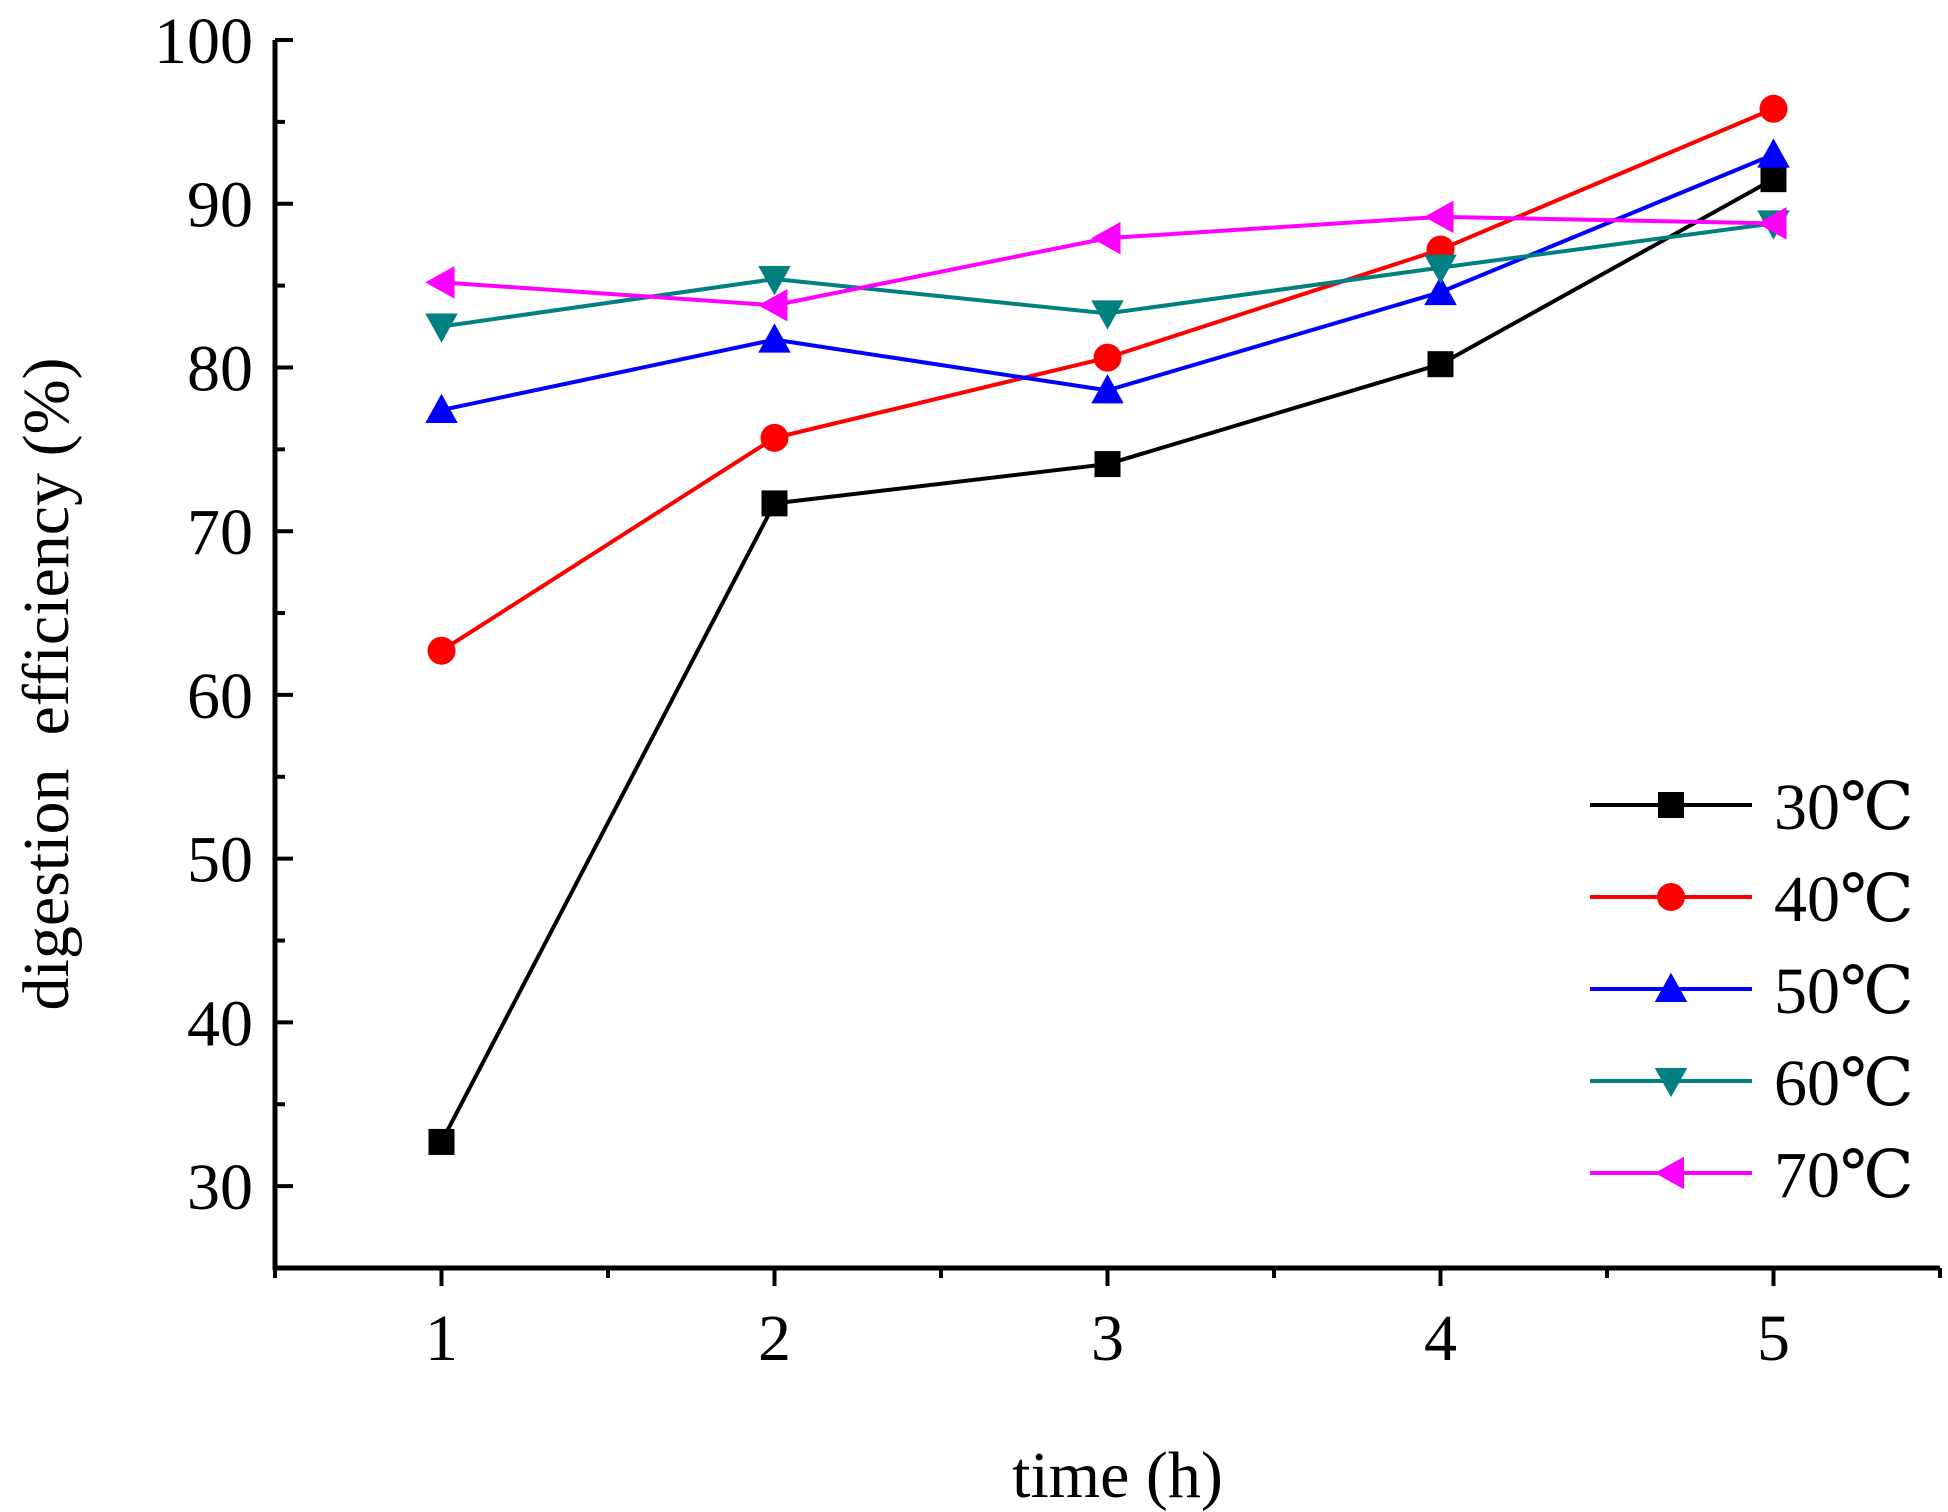 This screenshot has height=1512, width=1948. Describe the element at coordinates (220, 205) in the screenshot. I see `y-tick-label: 90` at that location.